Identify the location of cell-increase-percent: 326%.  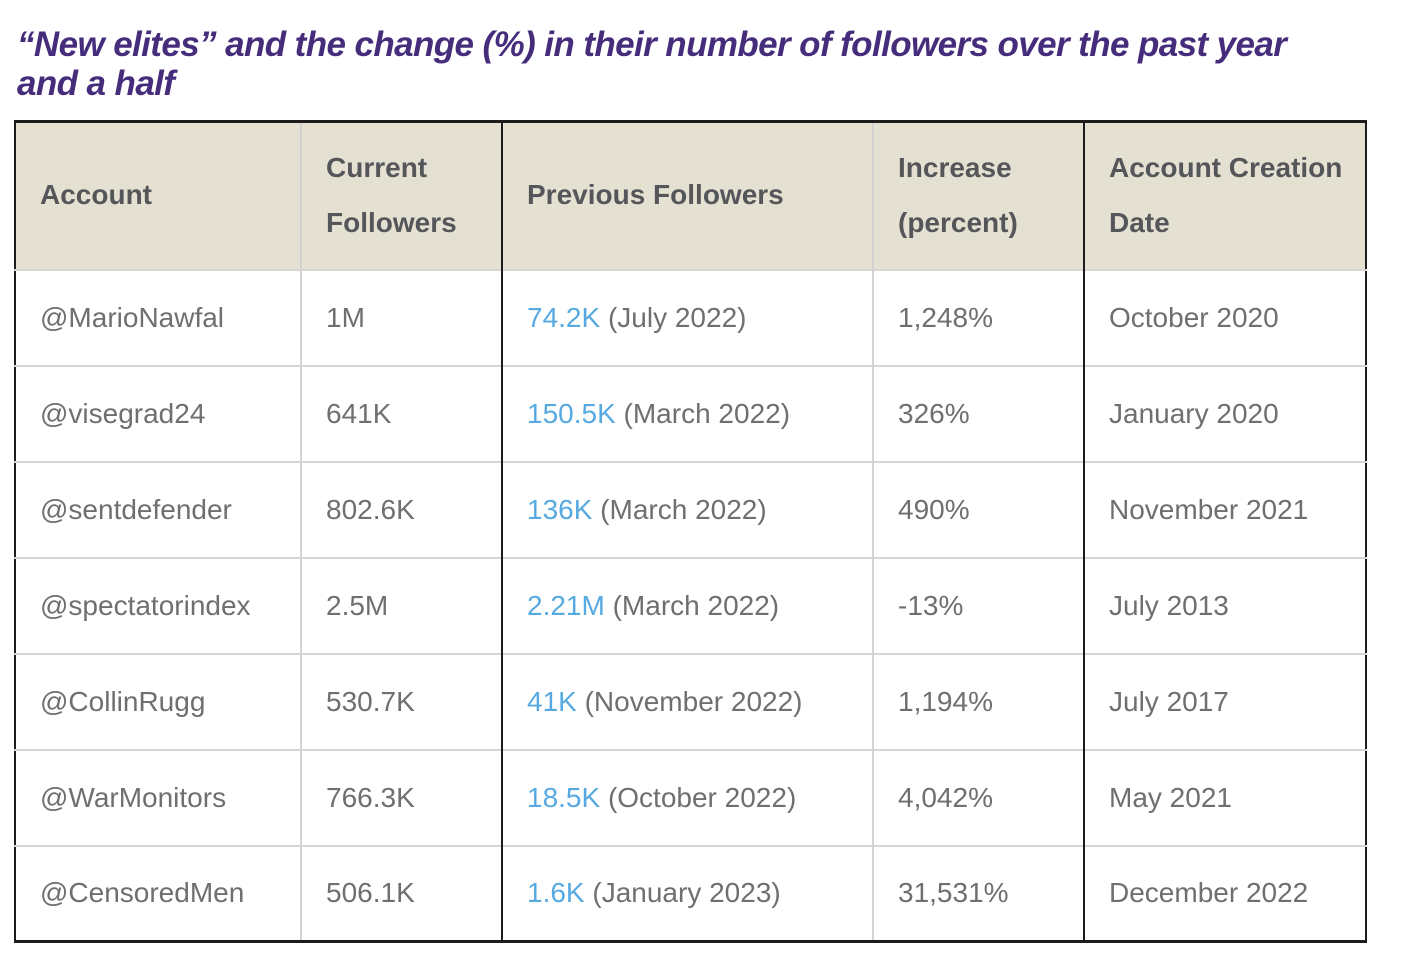
(978, 413).